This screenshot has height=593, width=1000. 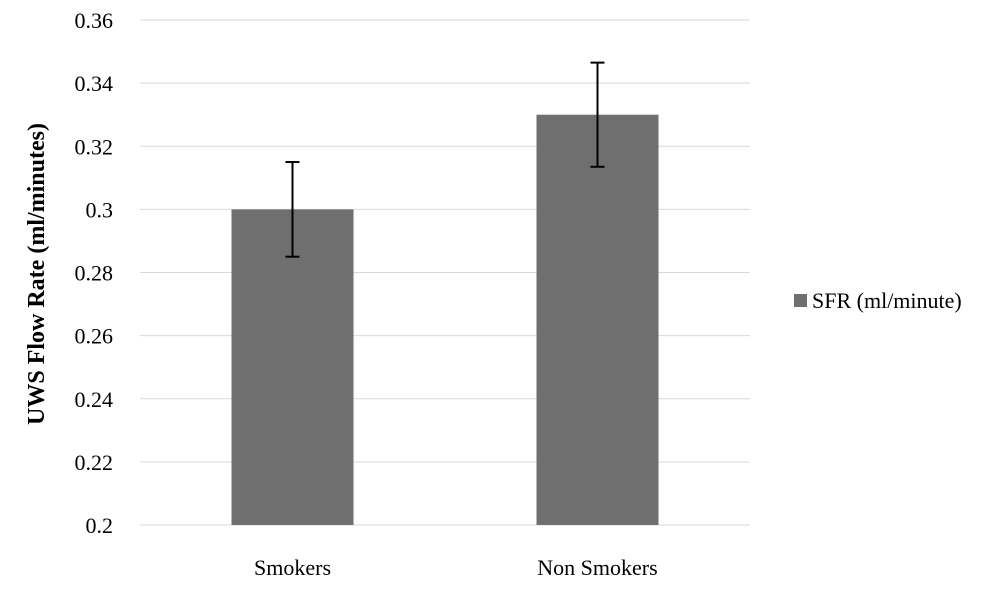 I want to click on y-tick-label: 0.26, so click(x=94, y=336).